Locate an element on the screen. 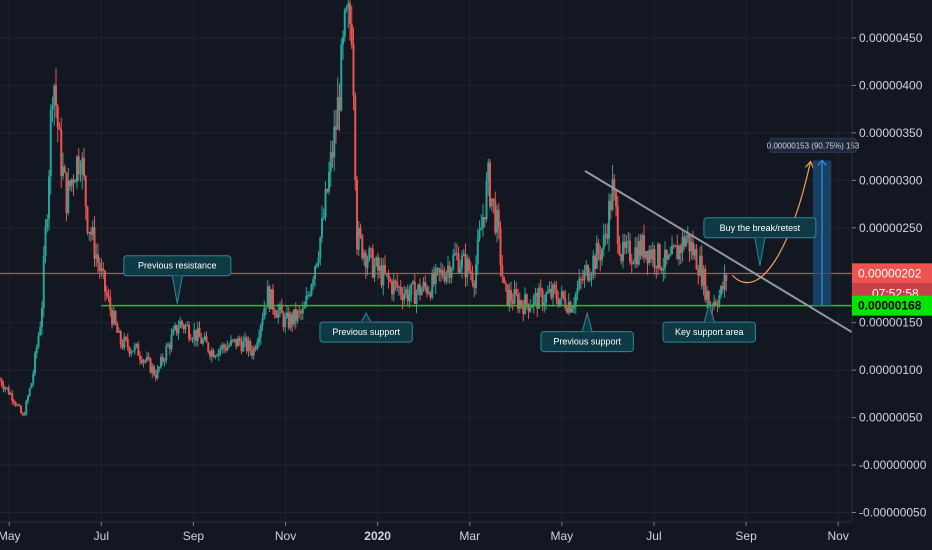  callout-pointer is located at coordinates (366, 317).